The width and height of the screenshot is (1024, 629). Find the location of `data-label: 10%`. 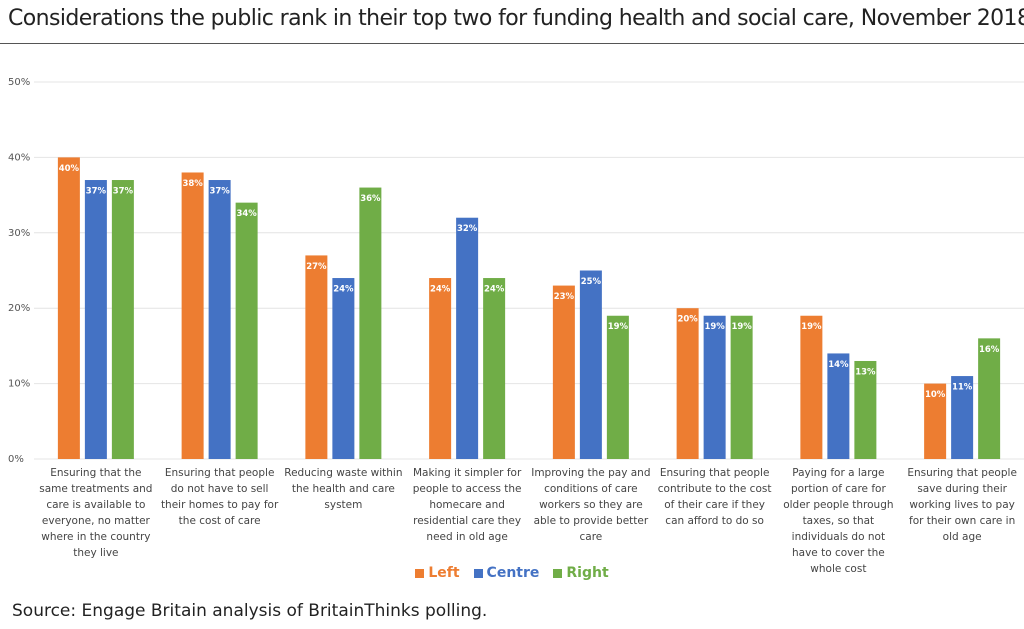

data-label: 10% is located at coordinates (935, 395).